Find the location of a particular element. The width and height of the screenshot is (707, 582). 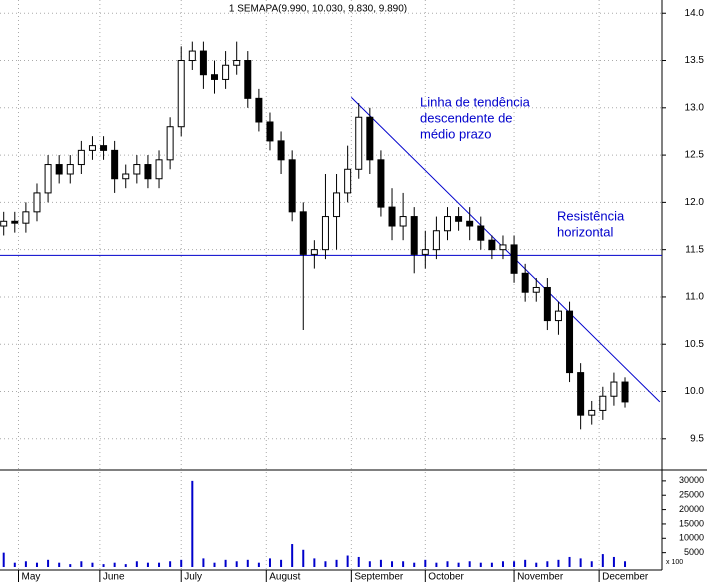

y-tick-label: 9.5 is located at coordinates (697, 438).